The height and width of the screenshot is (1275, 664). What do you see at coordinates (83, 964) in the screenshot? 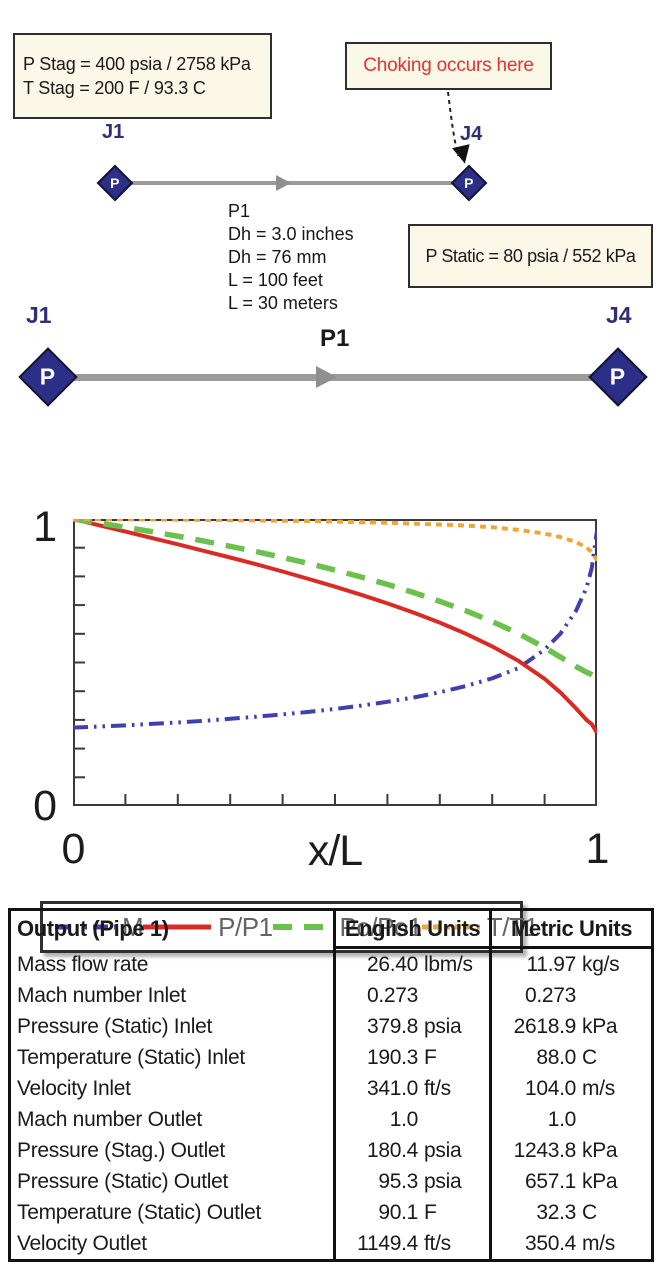
I see `table-row-label: Mass flow rate` at bounding box center [83, 964].